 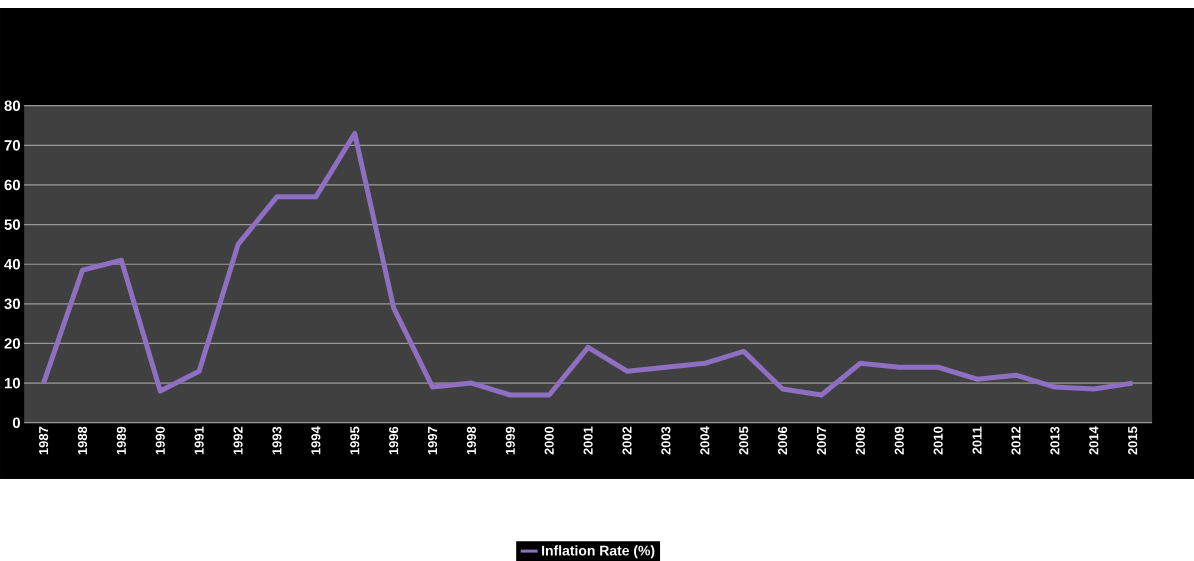 I want to click on x-tick-label: 1991, so click(x=199, y=440).